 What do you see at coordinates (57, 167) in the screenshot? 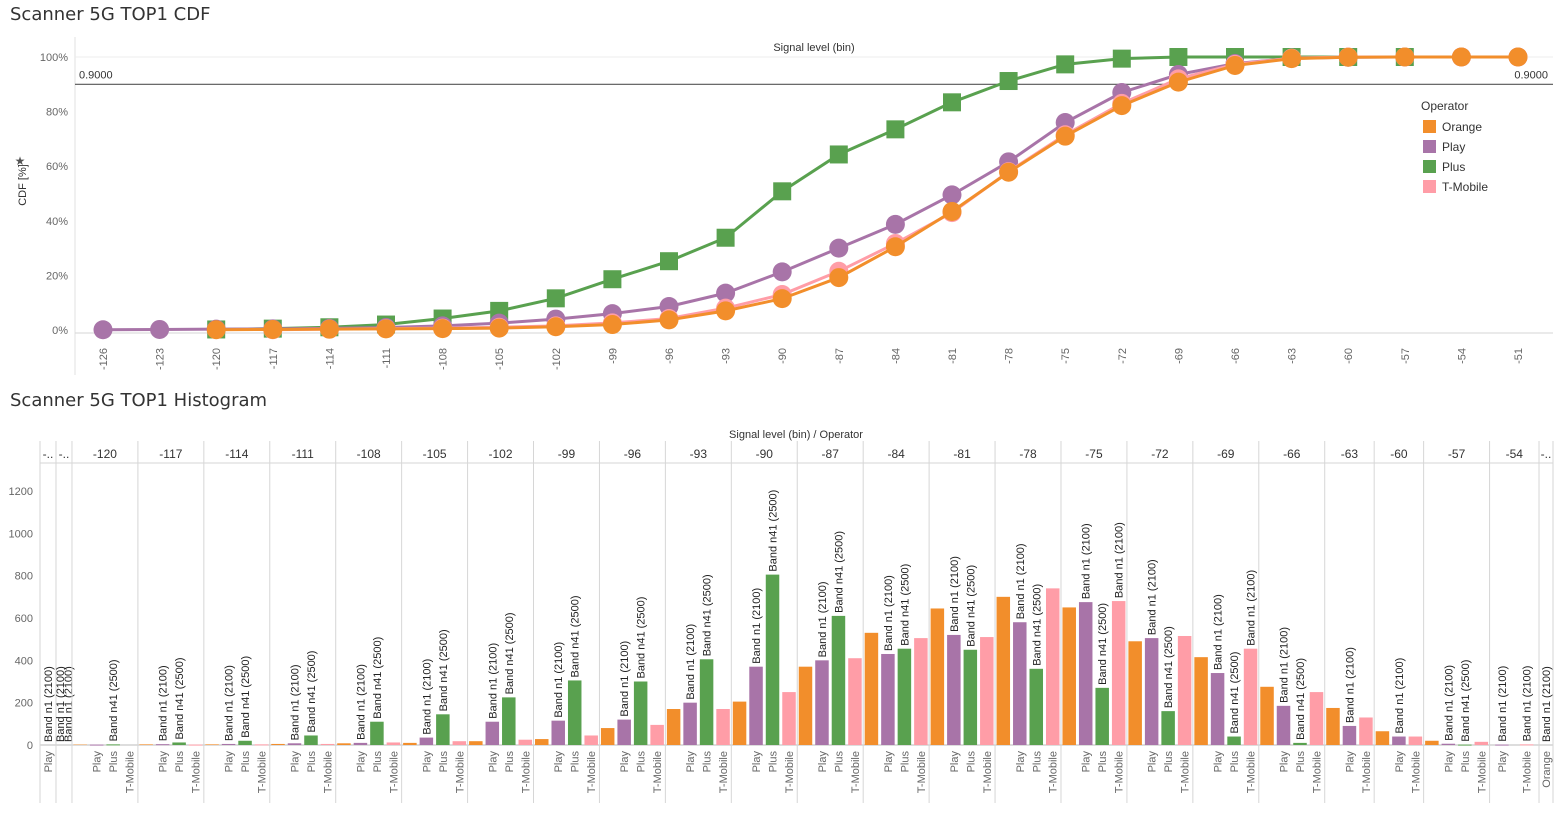
I see `cdf-ytick-label: 60%` at bounding box center [57, 167].